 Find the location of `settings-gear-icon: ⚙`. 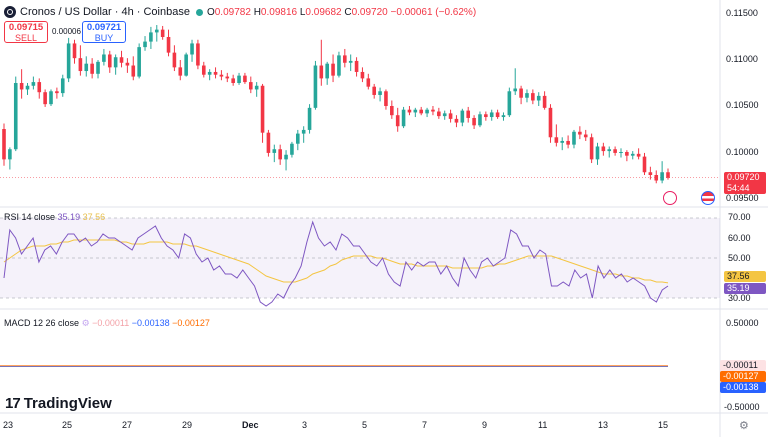

settings-gear-icon: ⚙ is located at coordinates (744, 426).